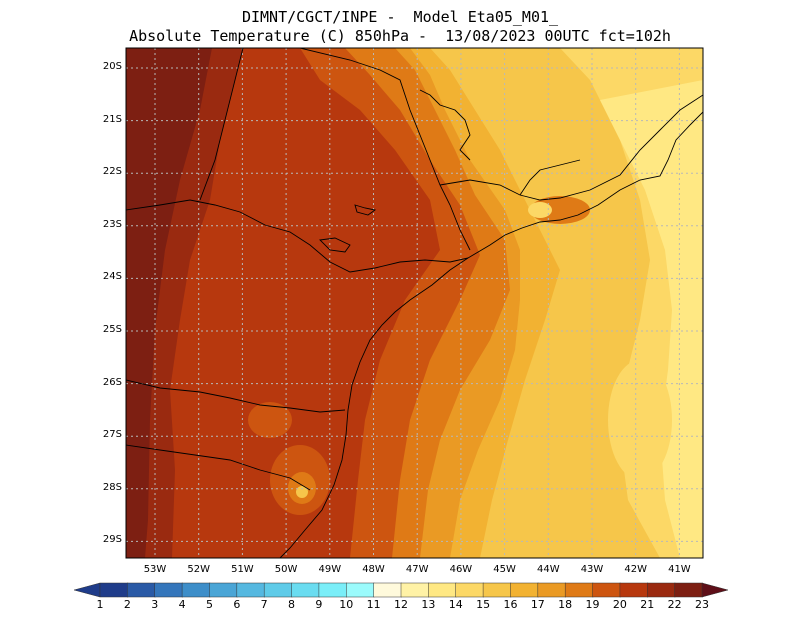 The height and width of the screenshot is (618, 800). Describe the element at coordinates (548, 569) in the screenshot. I see `lon-label-44W: 44W` at that location.